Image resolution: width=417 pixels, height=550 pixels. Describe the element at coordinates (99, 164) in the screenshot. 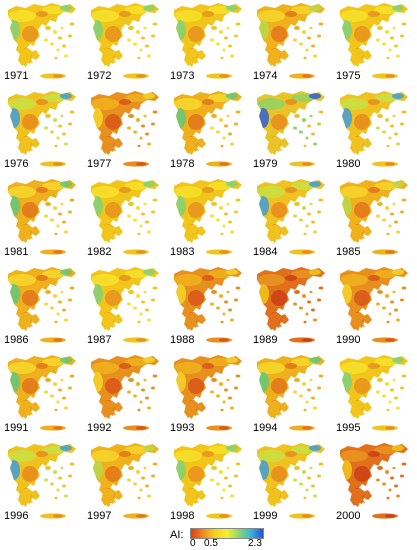

I see `year-label: 1977` at that location.